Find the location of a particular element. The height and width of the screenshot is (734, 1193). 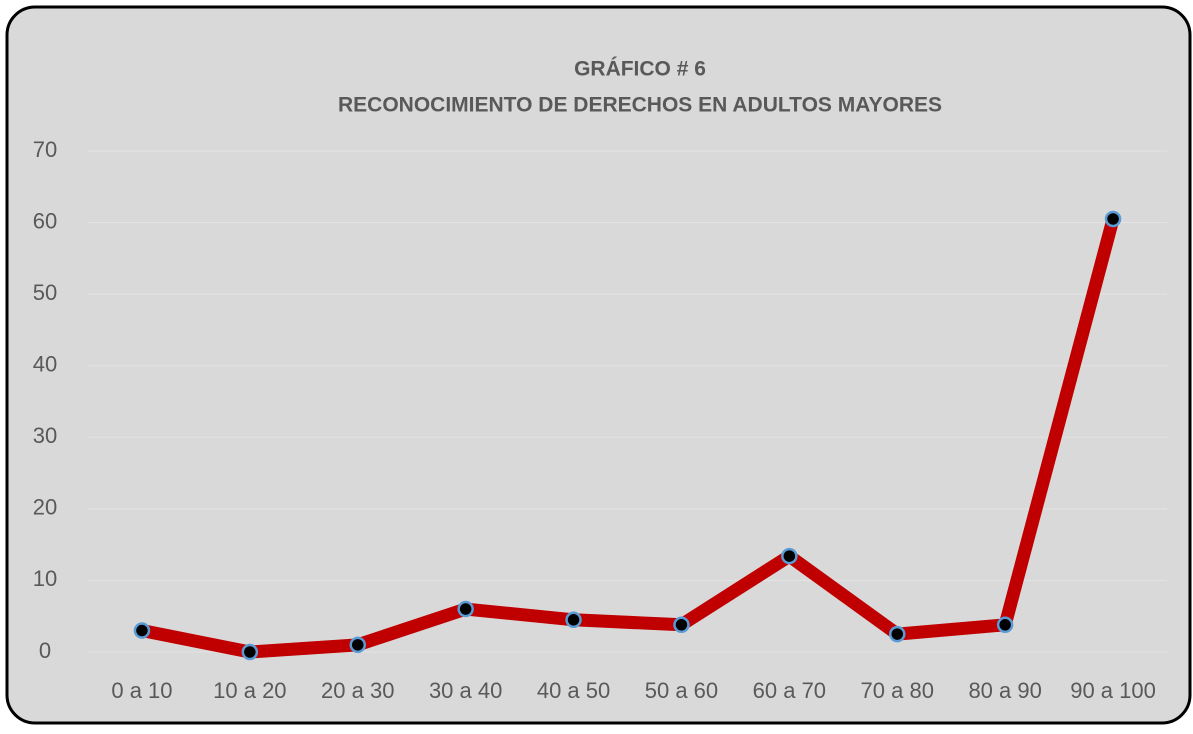

y-tick-label: 70 is located at coordinates (45, 149).